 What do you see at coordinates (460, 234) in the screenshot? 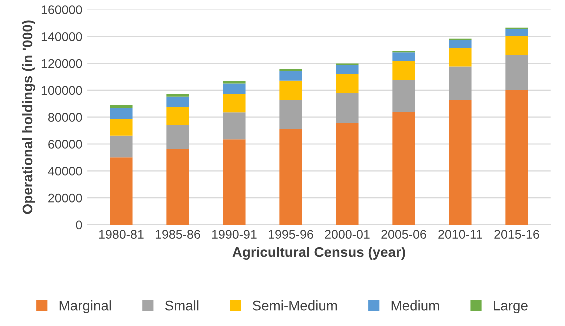
I see `x-tick-label: 2010-11` at bounding box center [460, 234].